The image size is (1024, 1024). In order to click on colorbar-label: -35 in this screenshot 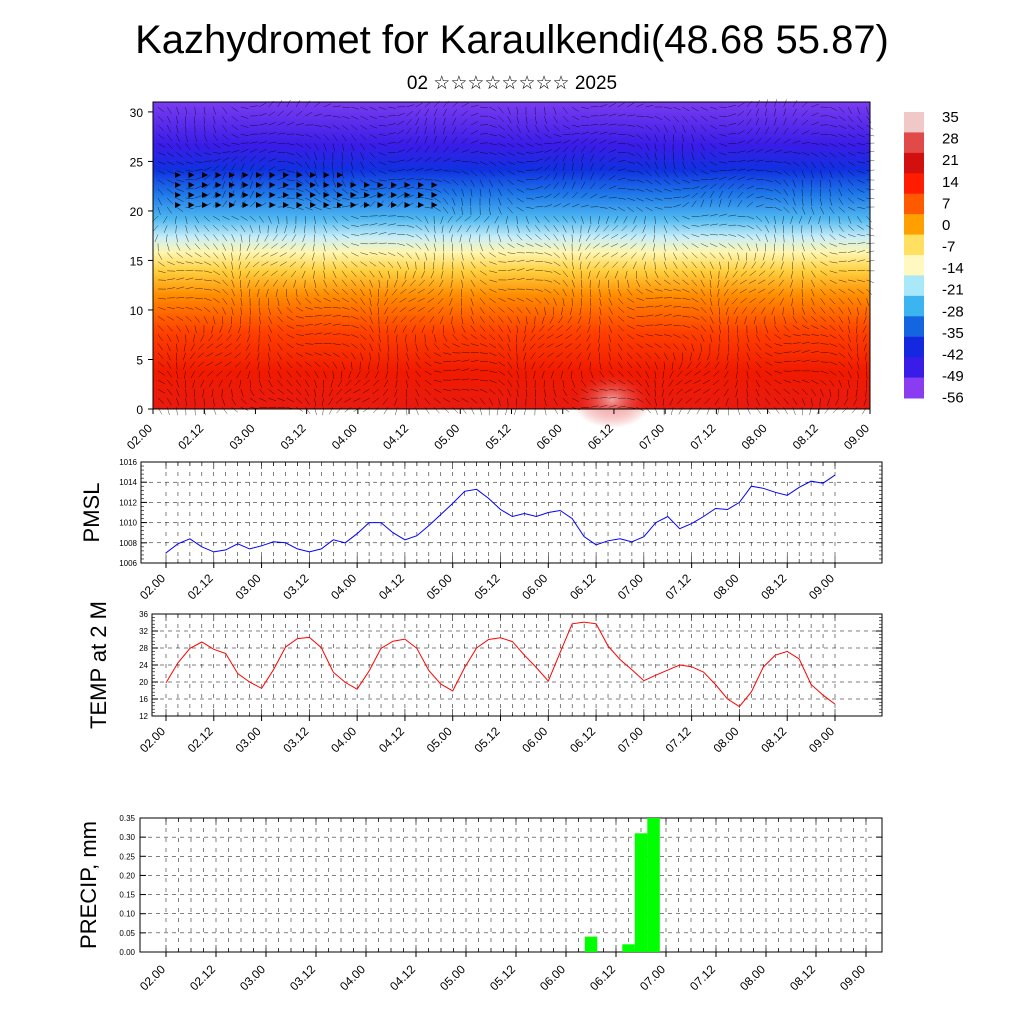, I will do `click(953, 333)`.